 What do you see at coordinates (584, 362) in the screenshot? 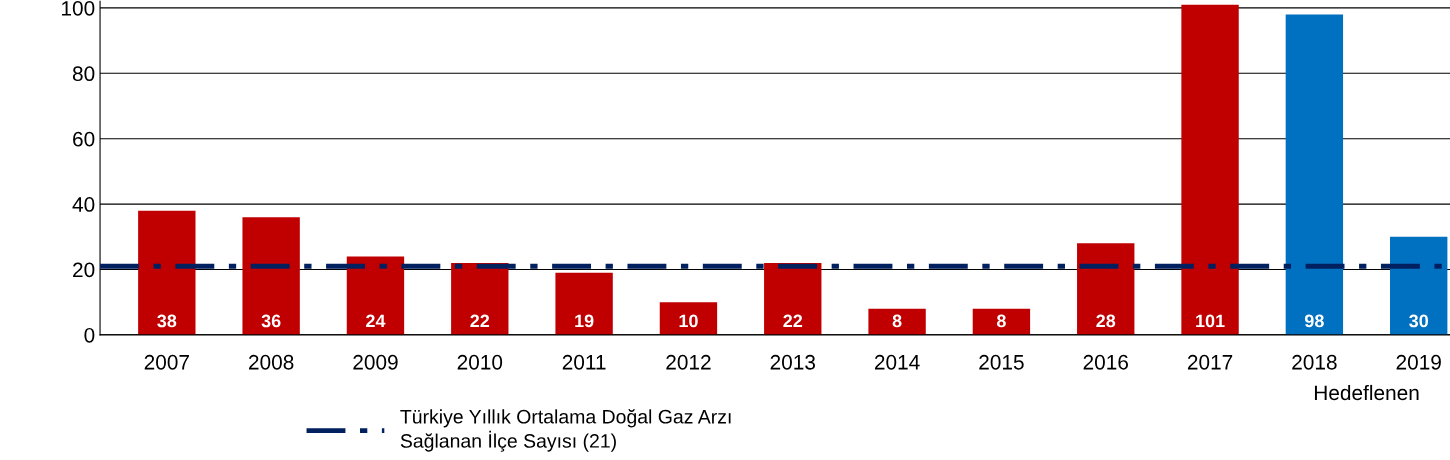
I see `x-tick-label: 2011` at bounding box center [584, 362].